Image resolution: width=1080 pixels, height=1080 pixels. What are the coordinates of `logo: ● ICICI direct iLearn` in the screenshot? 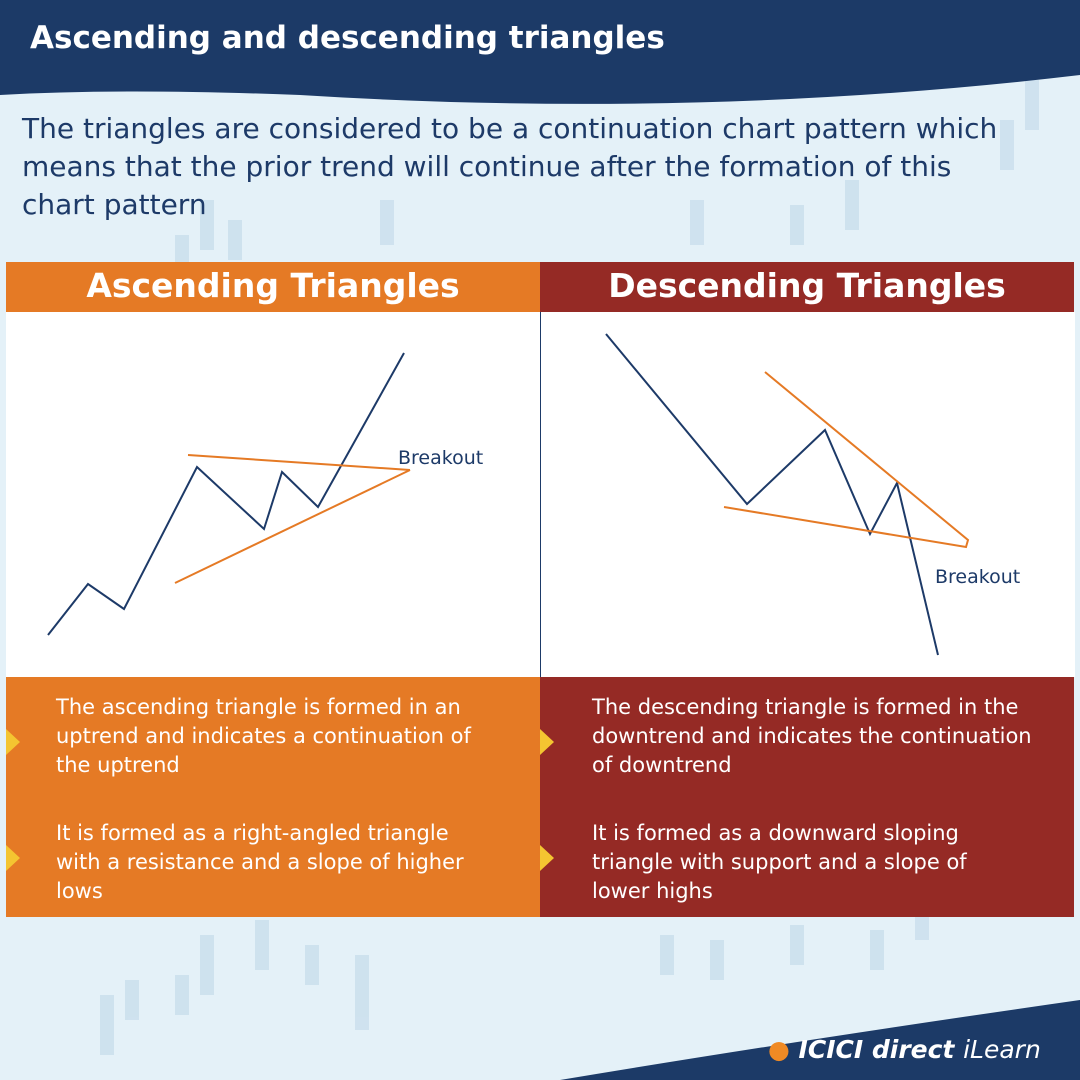 It's located at (904, 1049).